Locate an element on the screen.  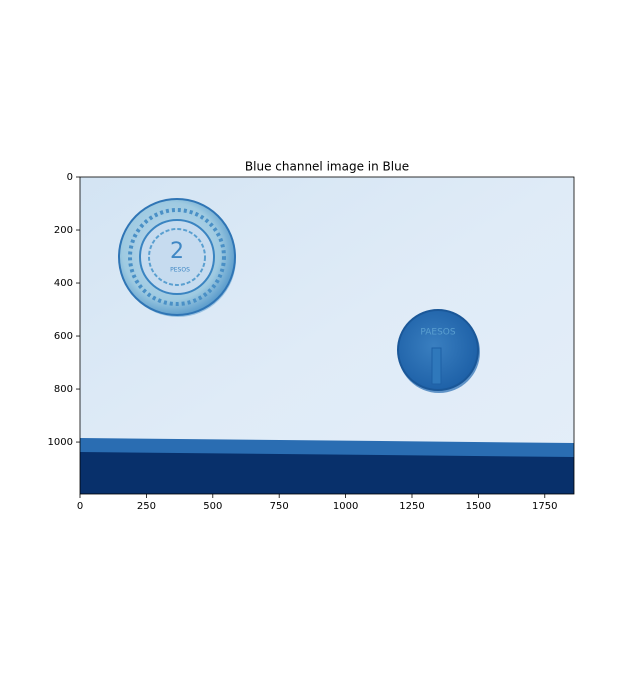
y-tick-label: 800 is located at coordinates (63, 389).